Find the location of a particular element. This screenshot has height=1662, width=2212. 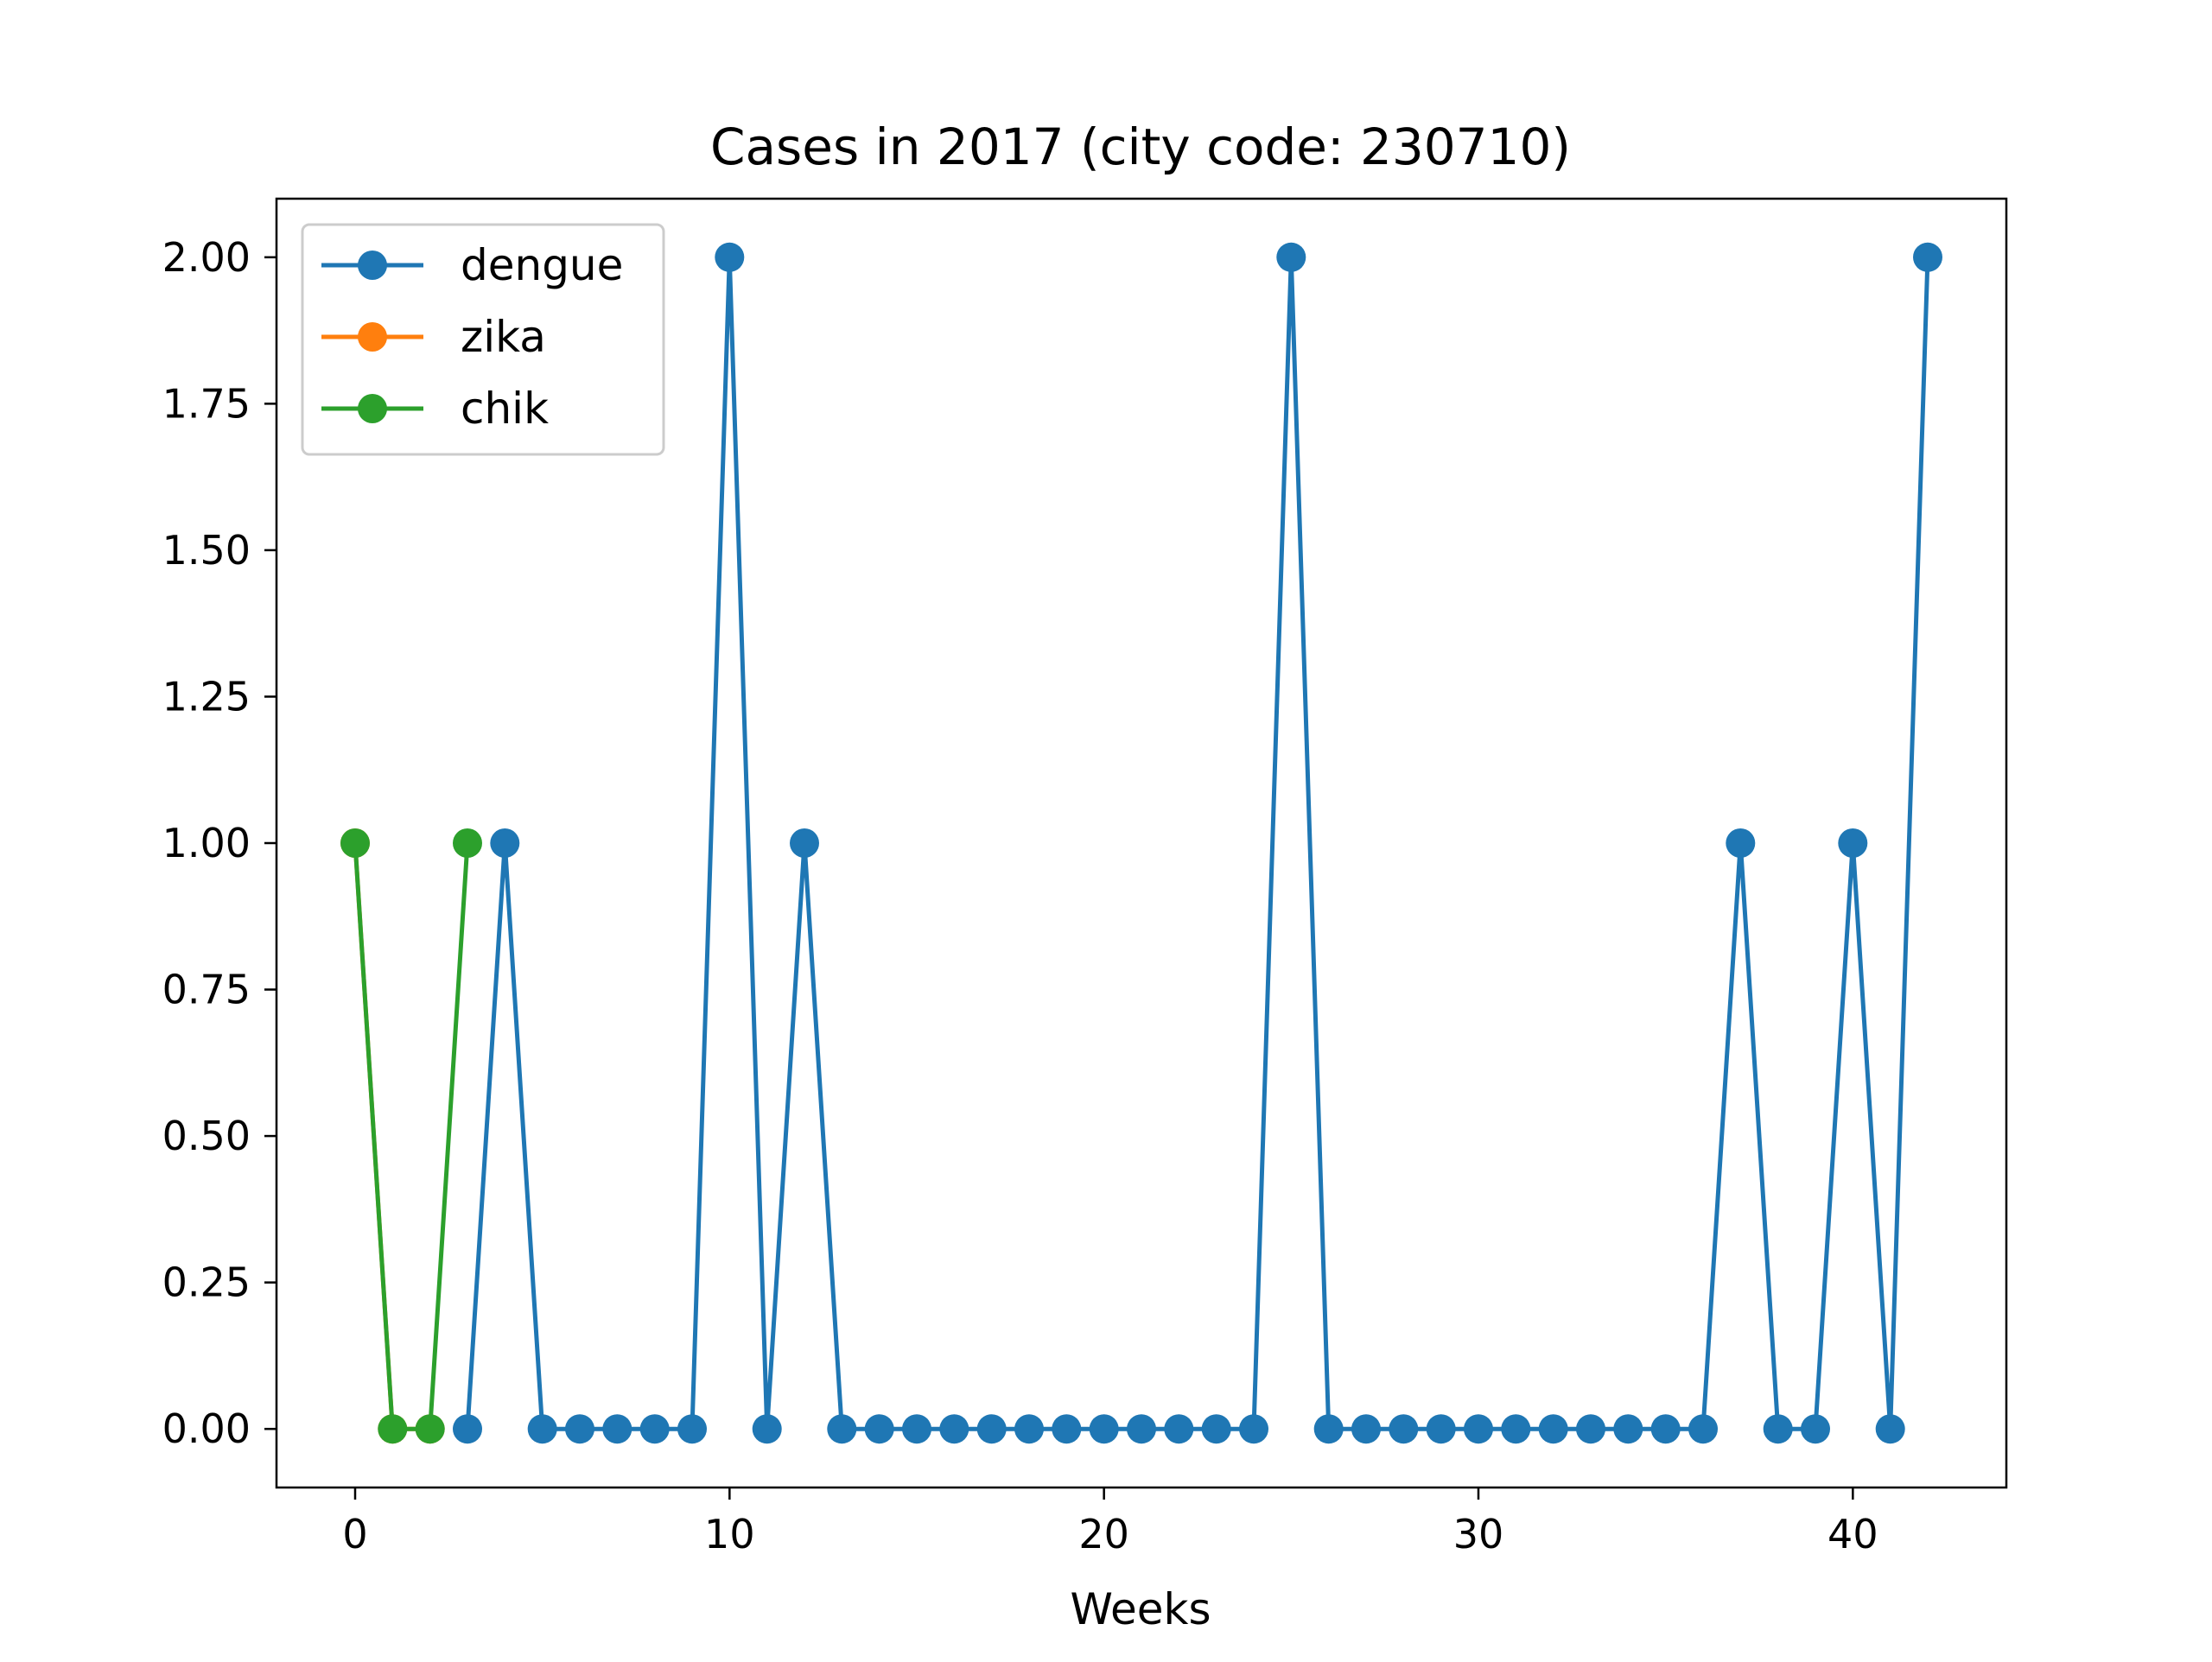

y-tick-label: 1.00 is located at coordinates (206, 843).